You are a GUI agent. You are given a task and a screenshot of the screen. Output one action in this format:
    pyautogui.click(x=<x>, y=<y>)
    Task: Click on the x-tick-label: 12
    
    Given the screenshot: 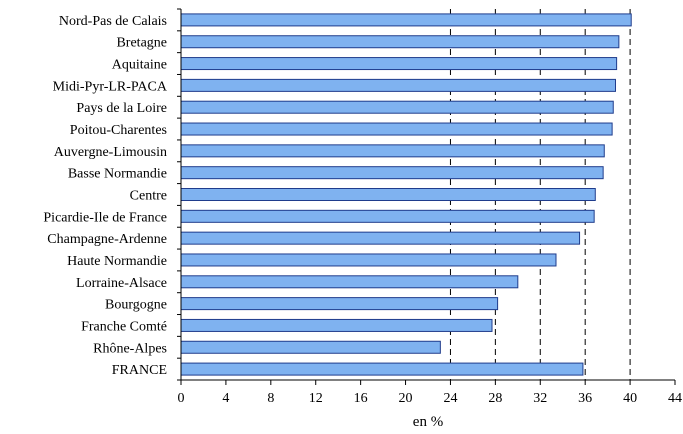 What is the action you would take?
    pyautogui.click(x=316, y=398)
    